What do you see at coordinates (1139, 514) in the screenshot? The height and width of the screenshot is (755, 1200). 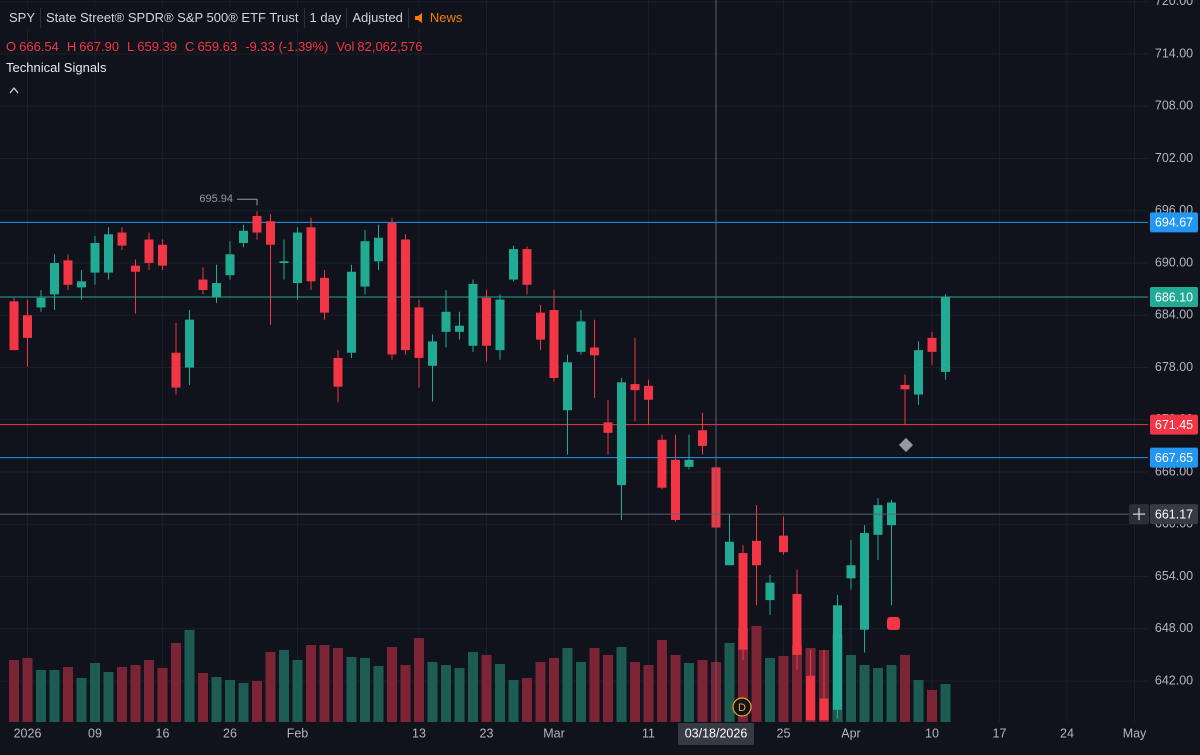 I see `add-alert-icon` at bounding box center [1139, 514].